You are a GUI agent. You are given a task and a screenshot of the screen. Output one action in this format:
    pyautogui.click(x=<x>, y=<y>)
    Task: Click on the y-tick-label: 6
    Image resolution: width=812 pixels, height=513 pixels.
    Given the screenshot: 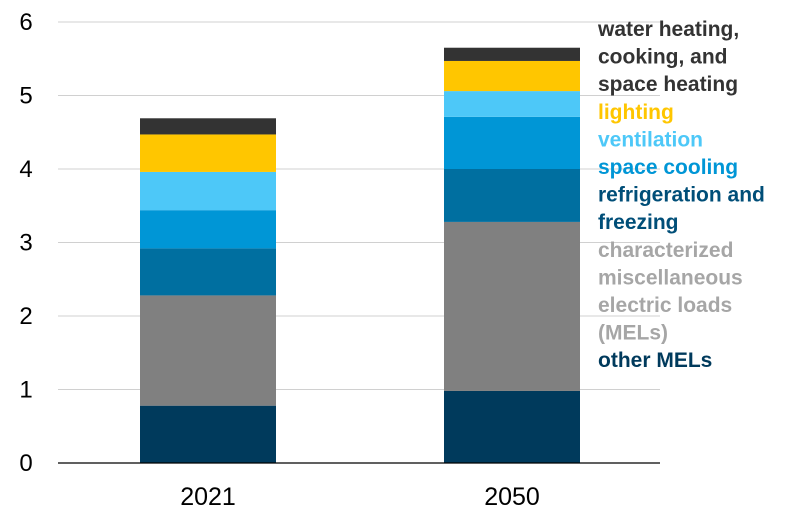 What is the action you would take?
    pyautogui.click(x=25, y=22)
    